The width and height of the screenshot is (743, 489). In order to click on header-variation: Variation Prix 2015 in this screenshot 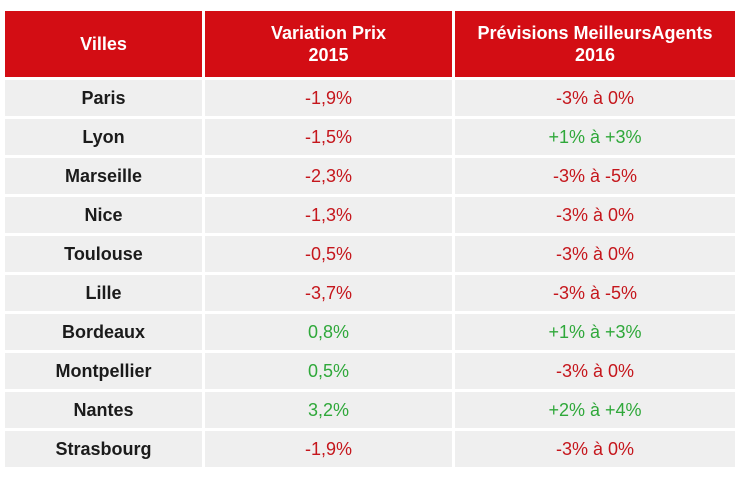, I will do `click(328, 44)`.